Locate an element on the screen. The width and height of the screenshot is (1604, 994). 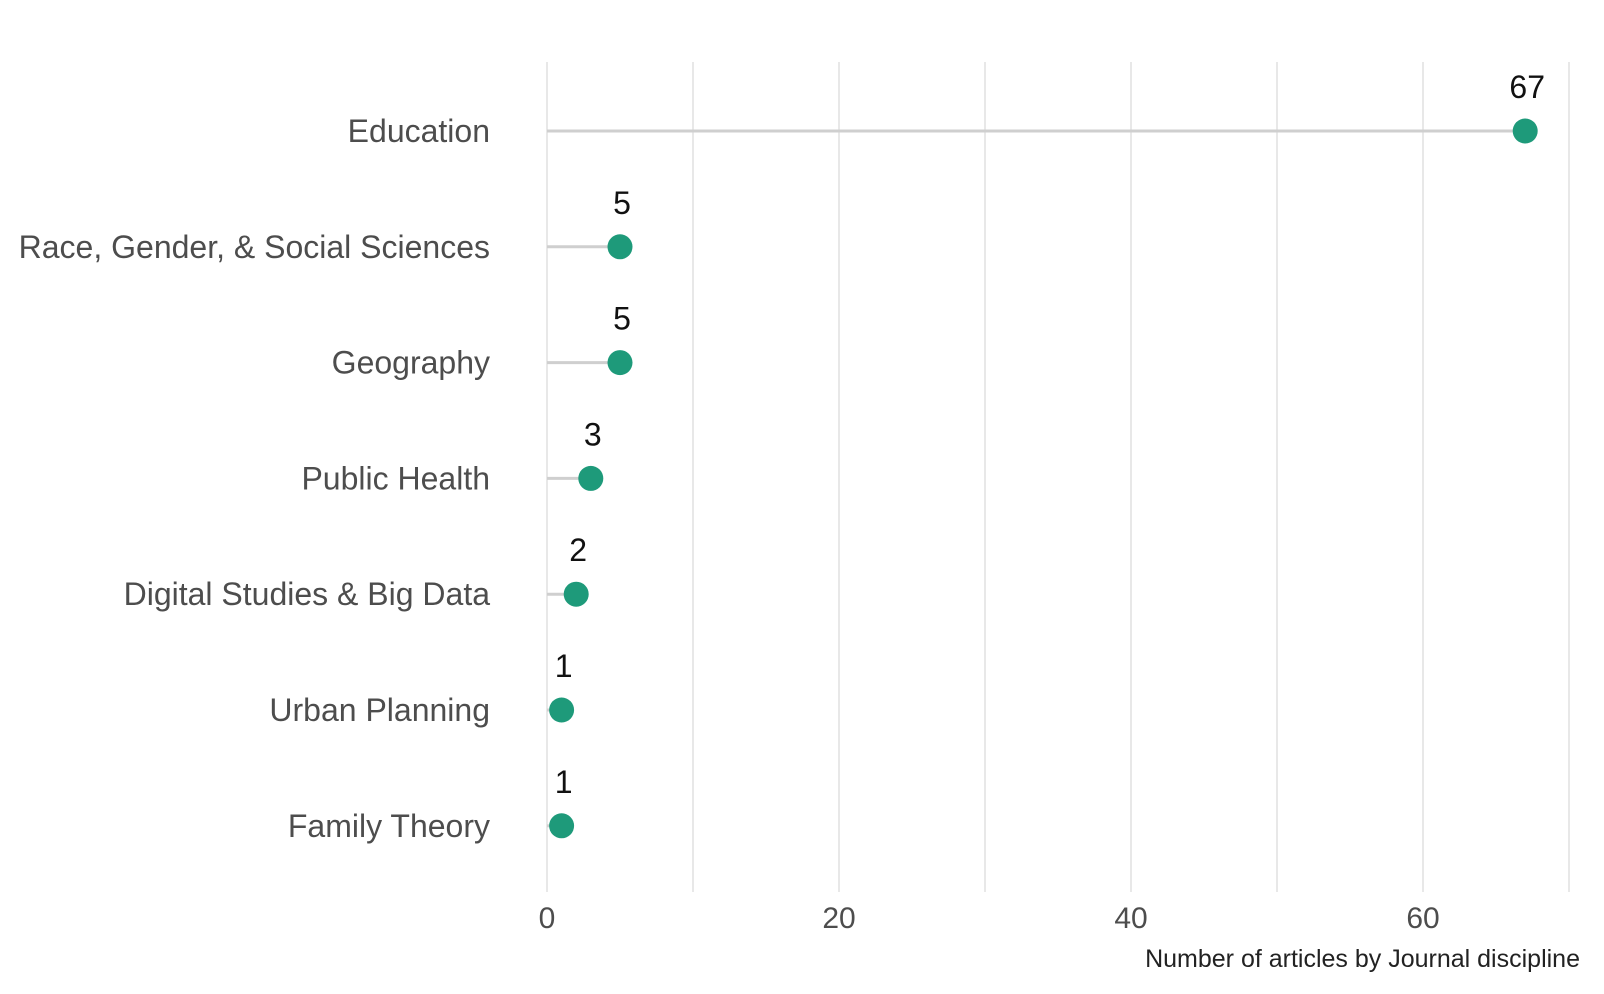
category-label: Public Health is located at coordinates (395, 478).